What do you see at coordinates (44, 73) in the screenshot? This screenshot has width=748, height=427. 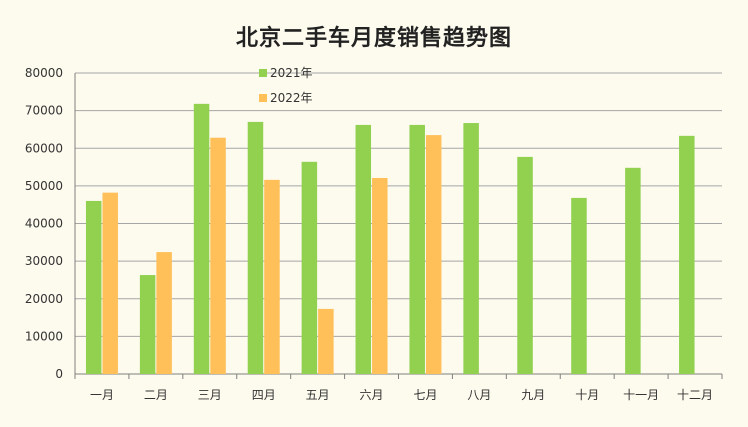 I see `y-tick-label: 80000` at bounding box center [44, 73].